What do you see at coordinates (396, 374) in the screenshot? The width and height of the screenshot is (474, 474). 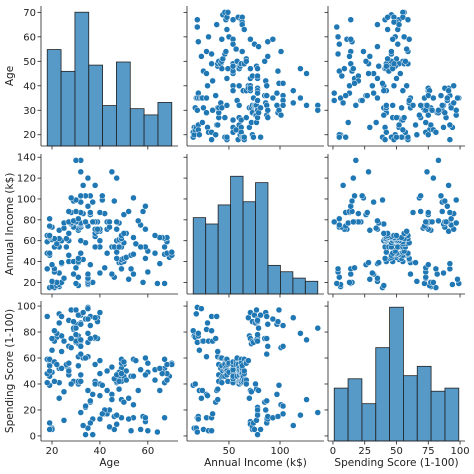 I see `panel` at bounding box center [396, 374].